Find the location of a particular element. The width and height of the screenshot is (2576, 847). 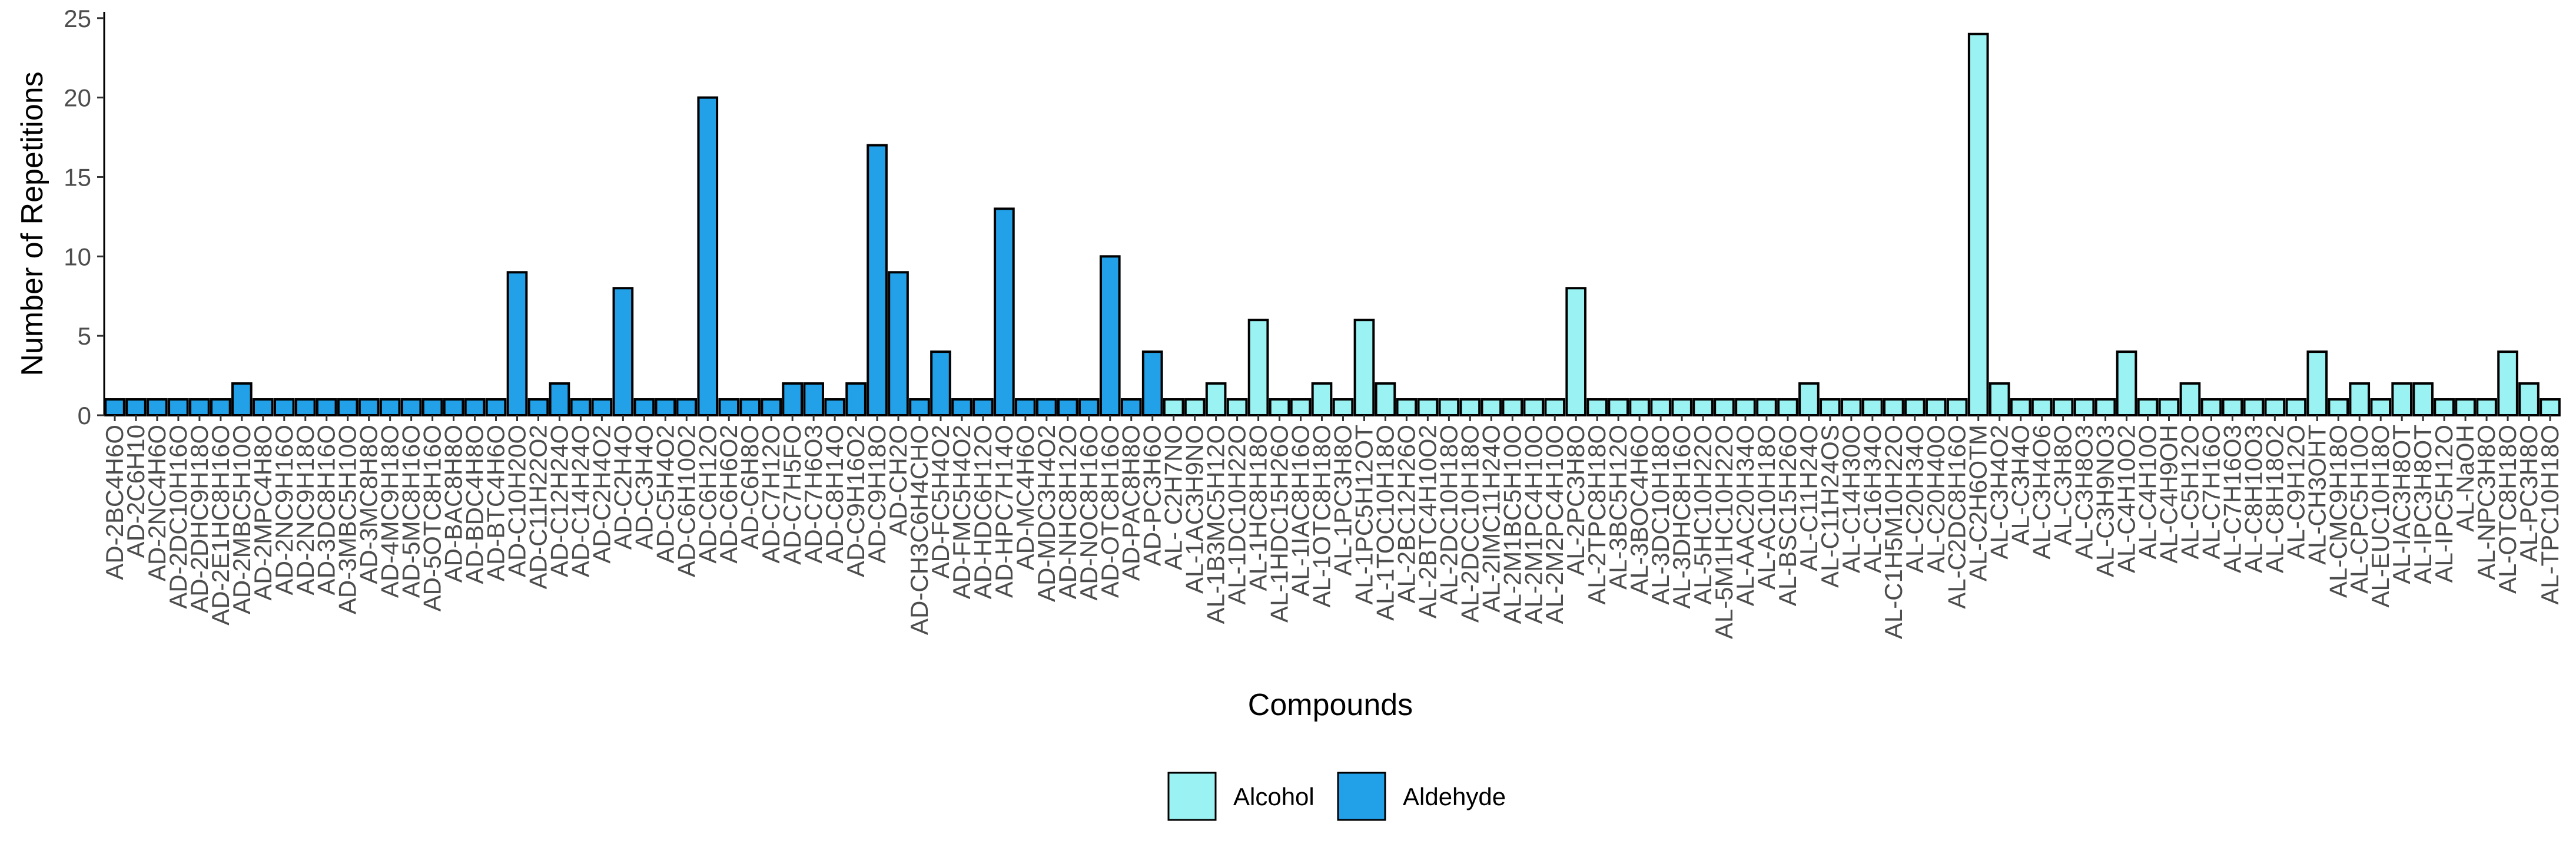

bar-ad-ch2o is located at coordinates (898, 344).